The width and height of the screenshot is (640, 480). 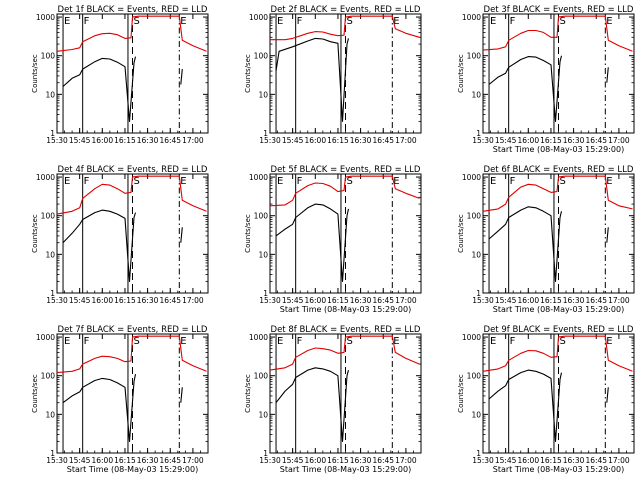 What do you see at coordinates (346, 170) in the screenshot?
I see `panel-title: Det 5f BLACK = Events, RED = LLD` at bounding box center [346, 170].